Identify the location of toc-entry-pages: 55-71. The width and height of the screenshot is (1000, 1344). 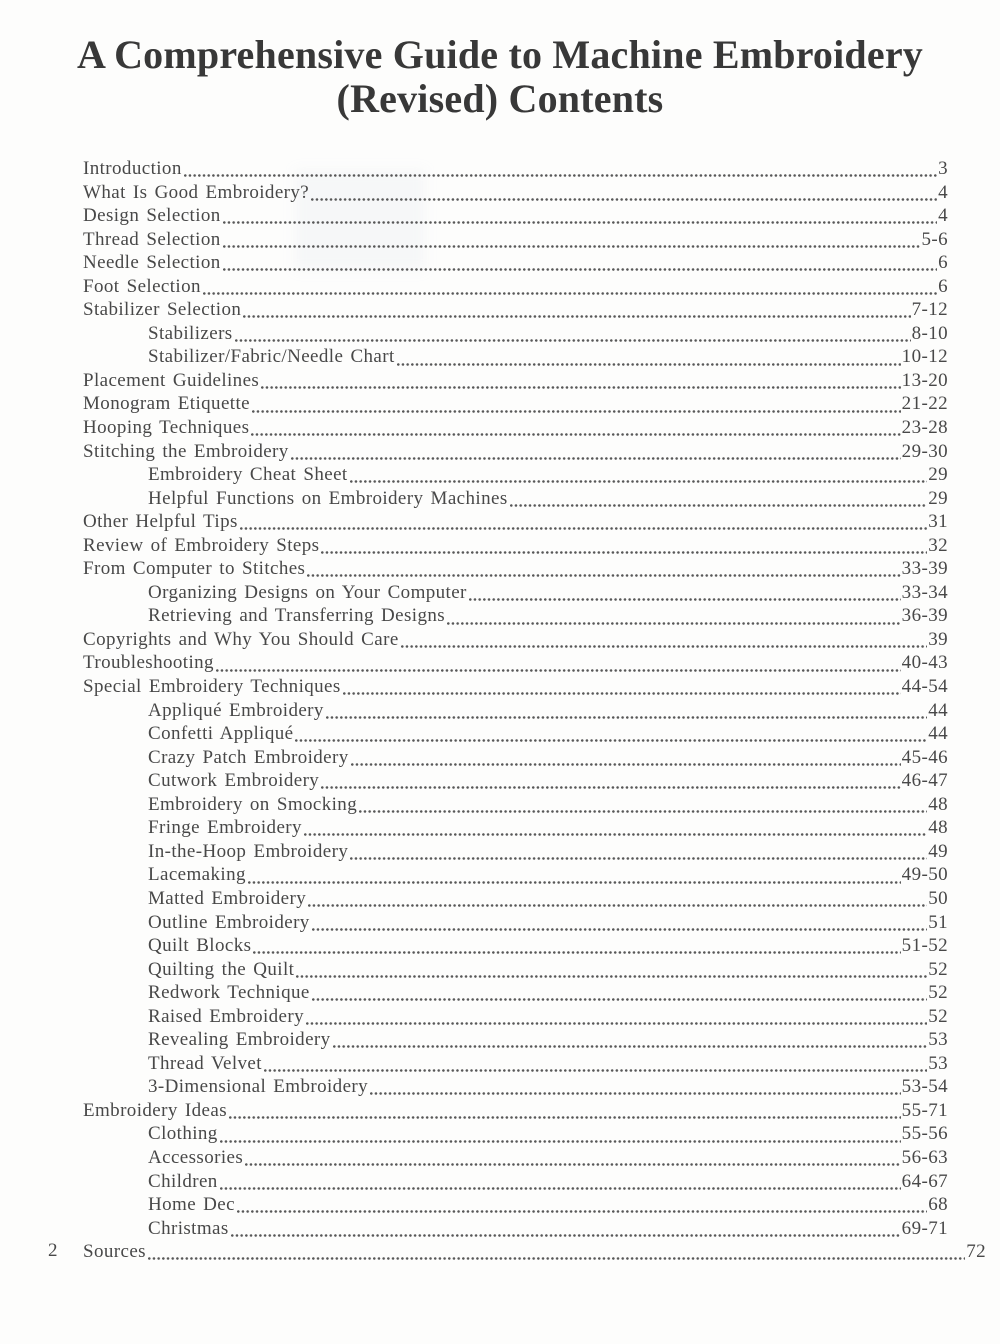
(924, 1110).